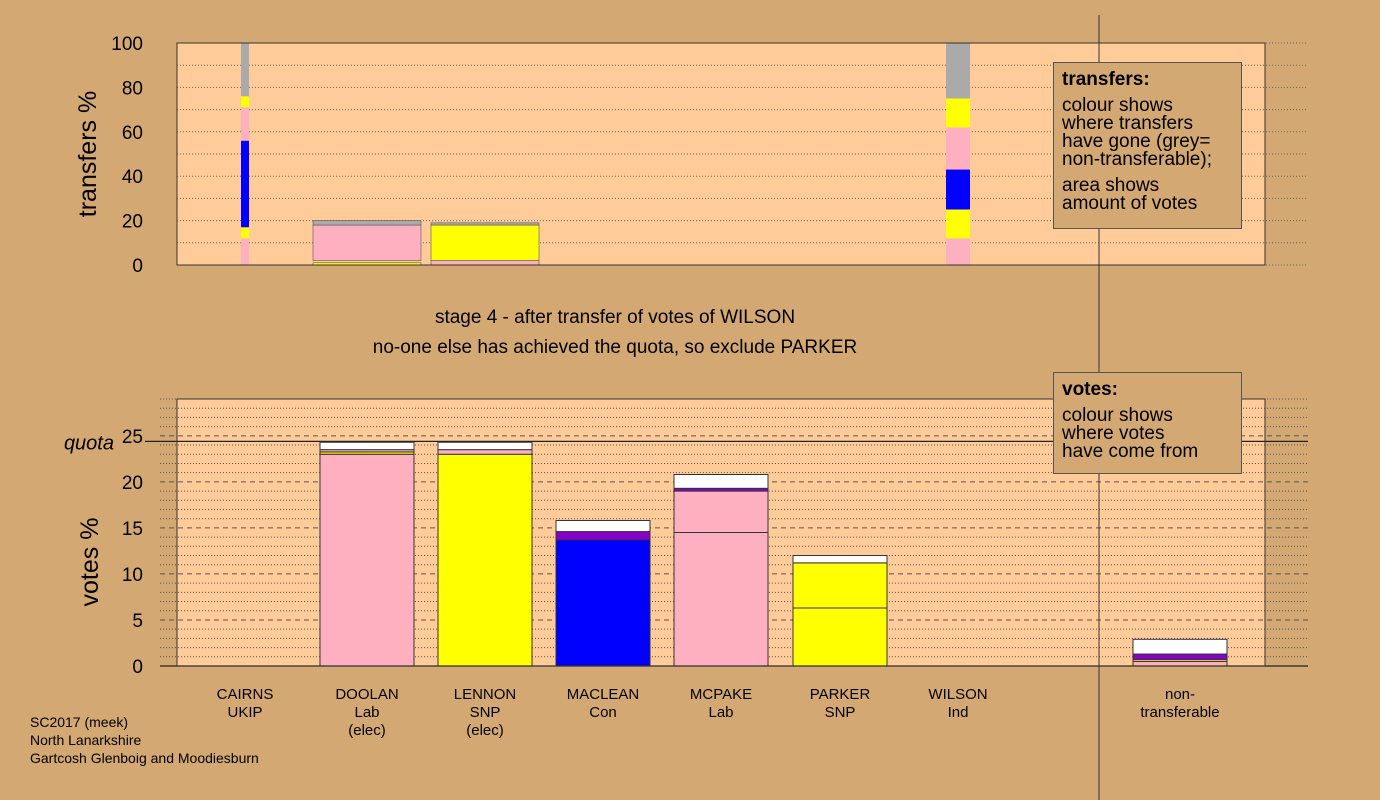 The image size is (1380, 800). Describe the element at coordinates (721, 694) in the screenshot. I see `x-axis-label: MCPAKE` at that location.